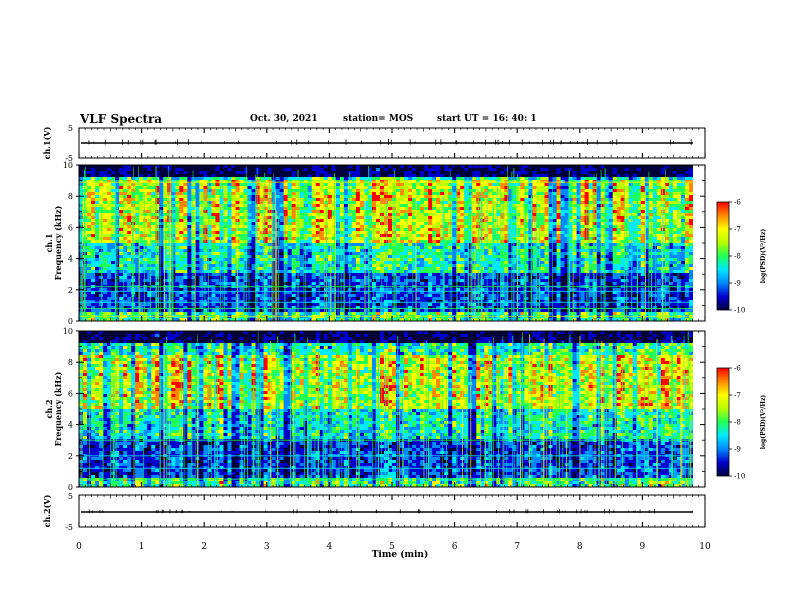  What do you see at coordinates (763, 256) in the screenshot?
I see `ch1-colorbar-label: log(PSD)(V²/Hz)` at bounding box center [763, 256].